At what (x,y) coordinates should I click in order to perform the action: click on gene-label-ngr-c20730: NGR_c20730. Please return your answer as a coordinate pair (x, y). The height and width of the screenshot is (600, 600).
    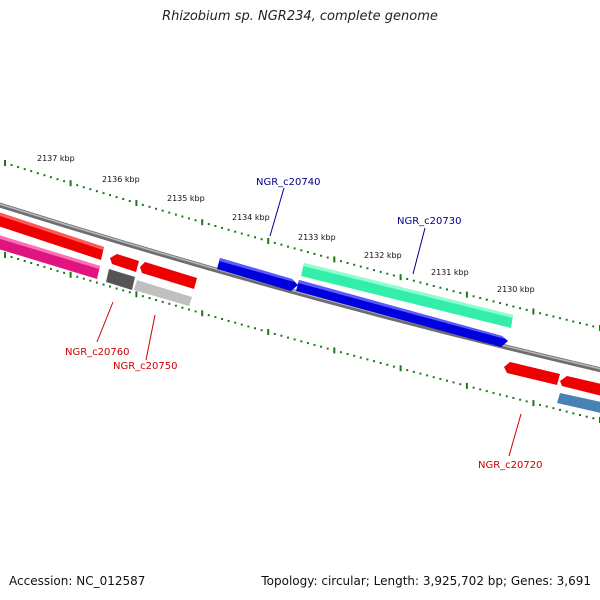
    Looking at the image, I should click on (429, 221).